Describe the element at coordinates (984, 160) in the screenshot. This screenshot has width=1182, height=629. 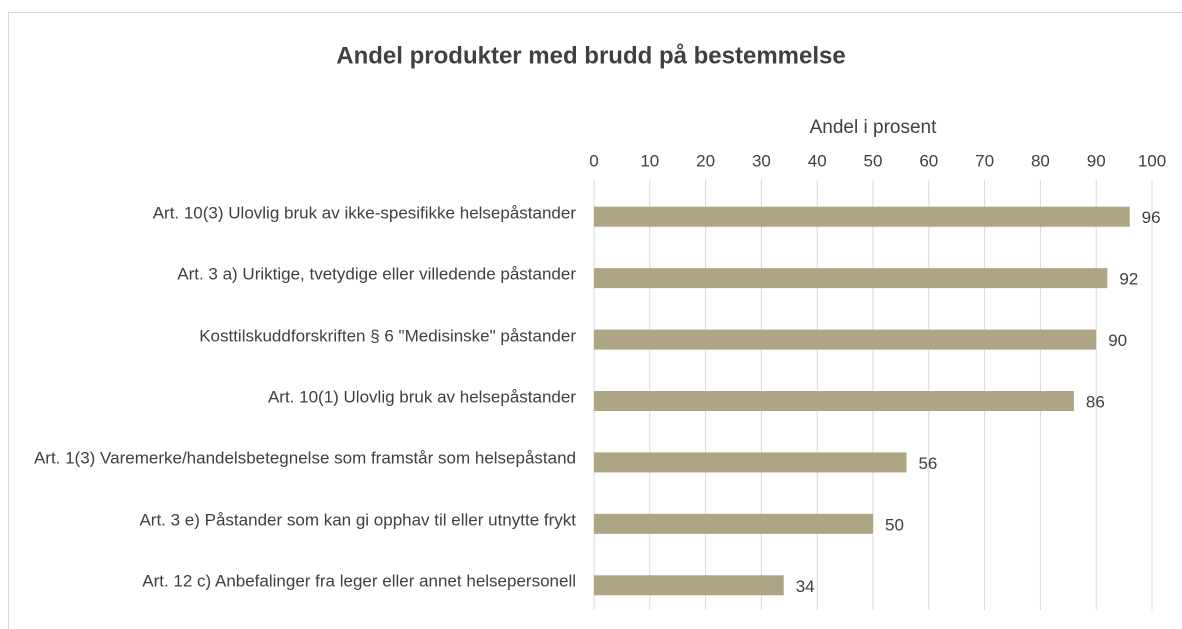
I see `x-tick-label: 70` at that location.